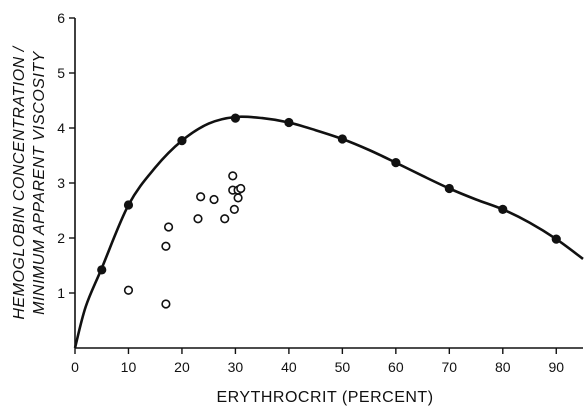 The width and height of the screenshot is (584, 409). Describe the element at coordinates (61, 293) in the screenshot. I see `y-tick-label: 1` at that location.